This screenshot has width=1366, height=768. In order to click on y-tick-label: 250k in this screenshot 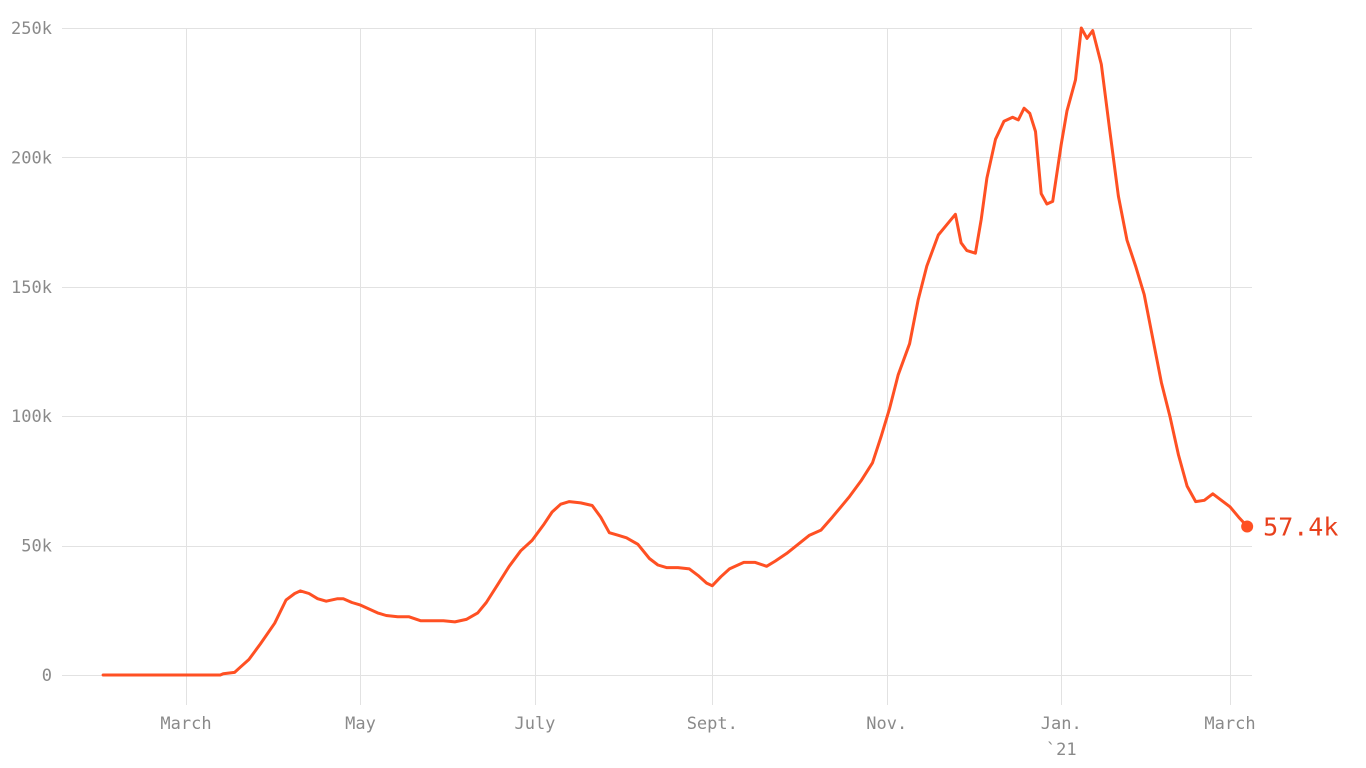, I will do `click(31, 29)`.